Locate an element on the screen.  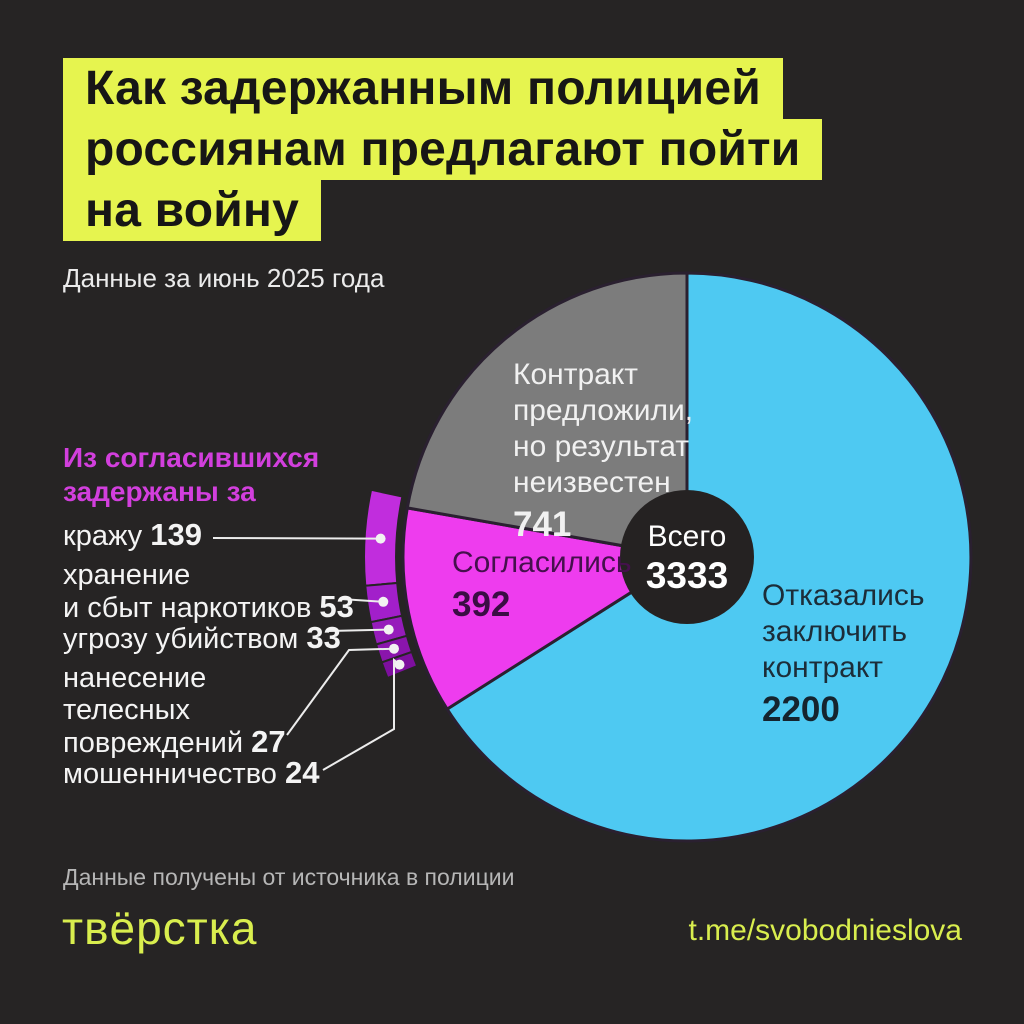
source-note: Данные получены от источника в полиции is located at coordinates (289, 877).